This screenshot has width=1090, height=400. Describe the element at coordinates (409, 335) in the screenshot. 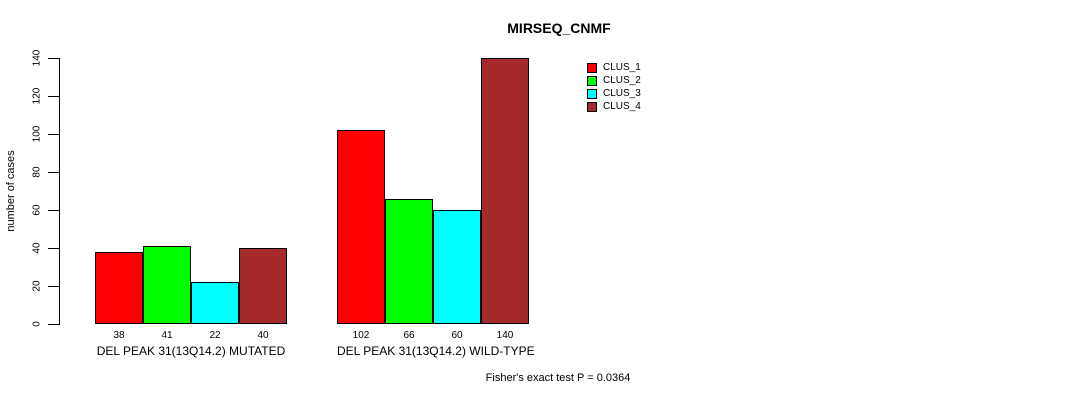

I see `bar-value-label: 66` at that location.